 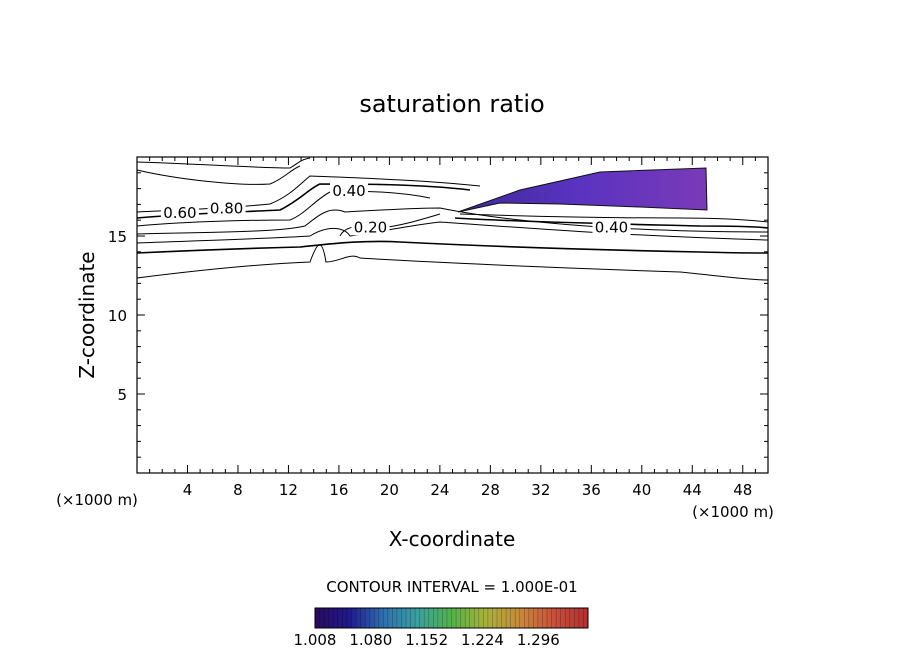 What do you see at coordinates (87, 314) in the screenshot?
I see `y-axis-label: Z-coordinate` at bounding box center [87, 314].